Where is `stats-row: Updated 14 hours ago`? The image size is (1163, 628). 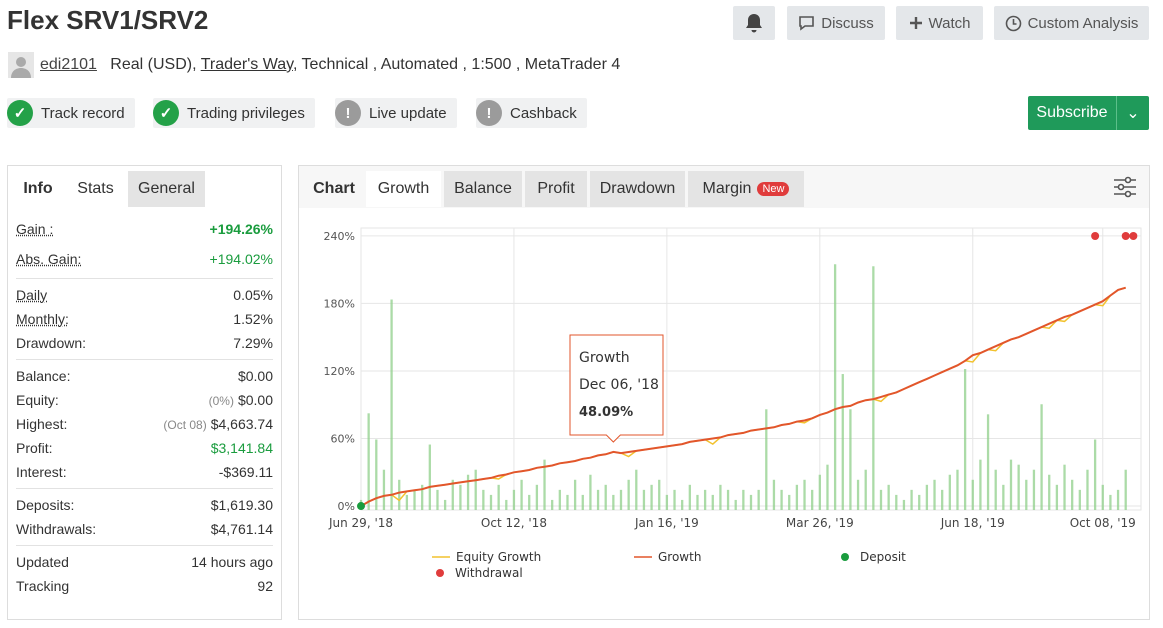 stats-row: Updated 14 hours ago is located at coordinates (144, 562).